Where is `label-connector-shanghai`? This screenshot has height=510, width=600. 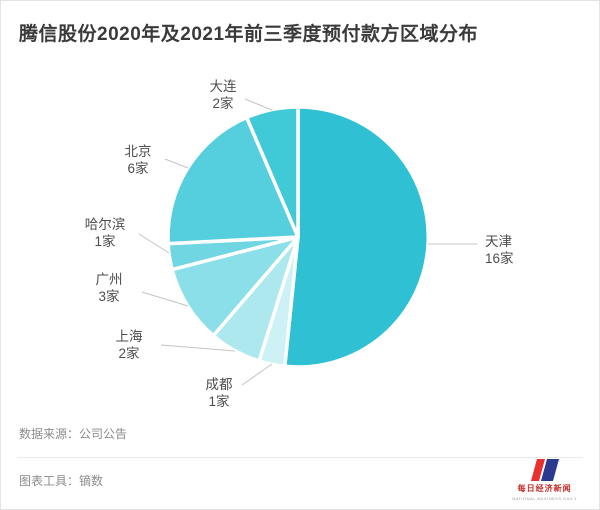
label-connector-shanghai is located at coordinates (198, 348).